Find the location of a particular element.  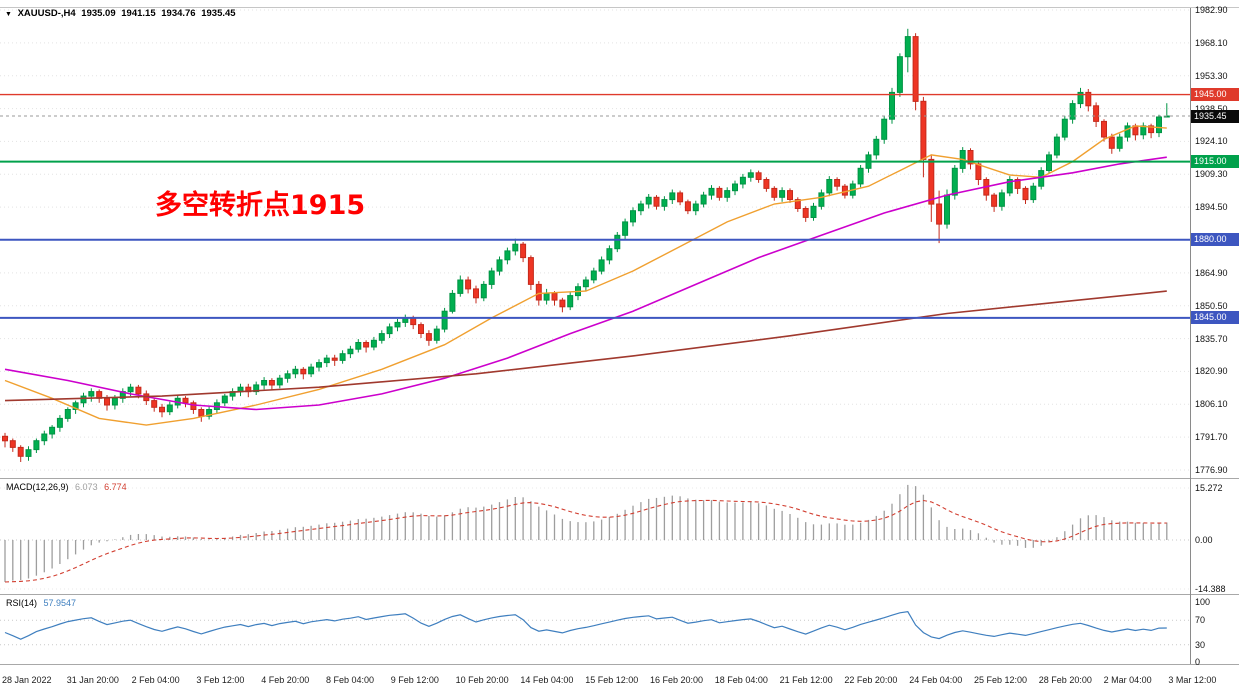

rsi-axis-0-label: 0 is located at coordinates (1198, 662).